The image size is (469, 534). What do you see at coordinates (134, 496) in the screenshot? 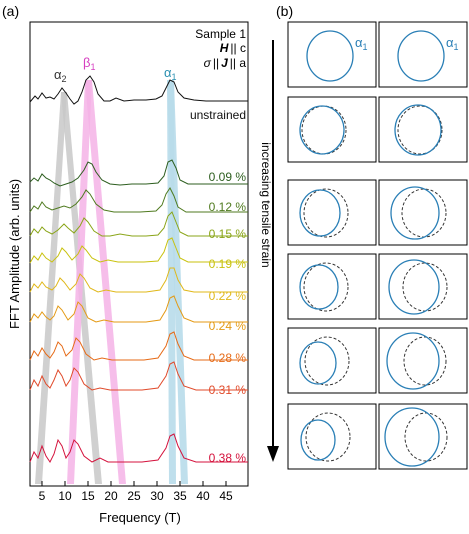
I see `x-tick-label: 25` at bounding box center [134, 496].